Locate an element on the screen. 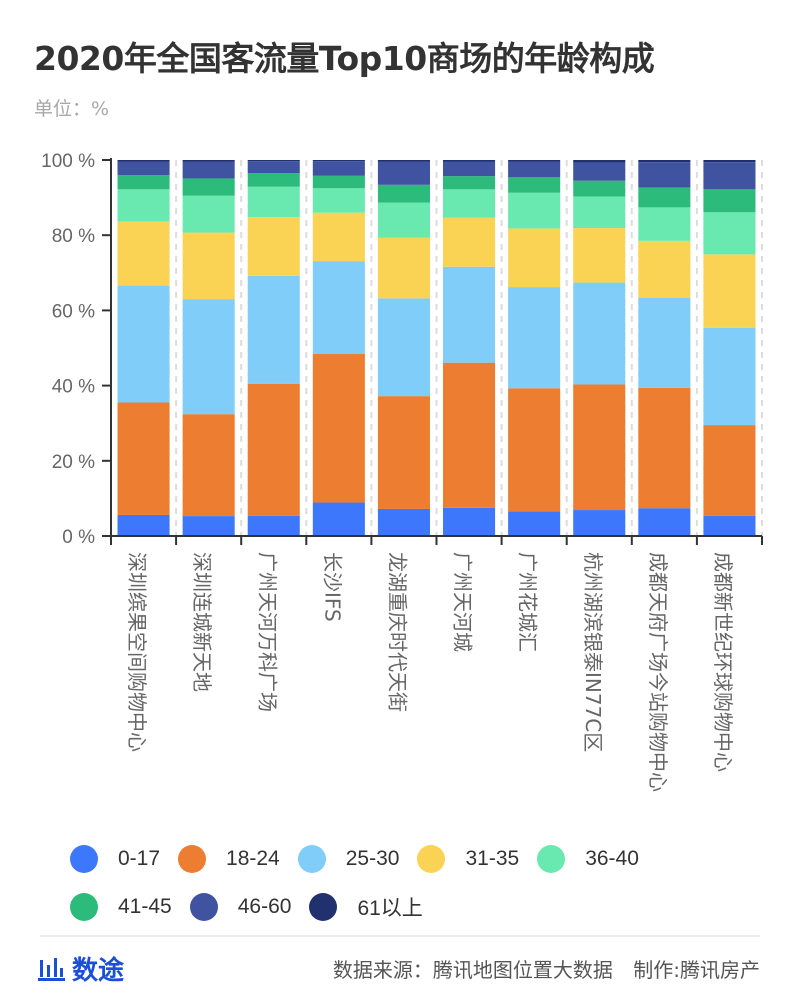 This screenshot has width=800, height=1000. x-tick-label: 深圳缤果空间购物中心 is located at coordinates (137, 652).